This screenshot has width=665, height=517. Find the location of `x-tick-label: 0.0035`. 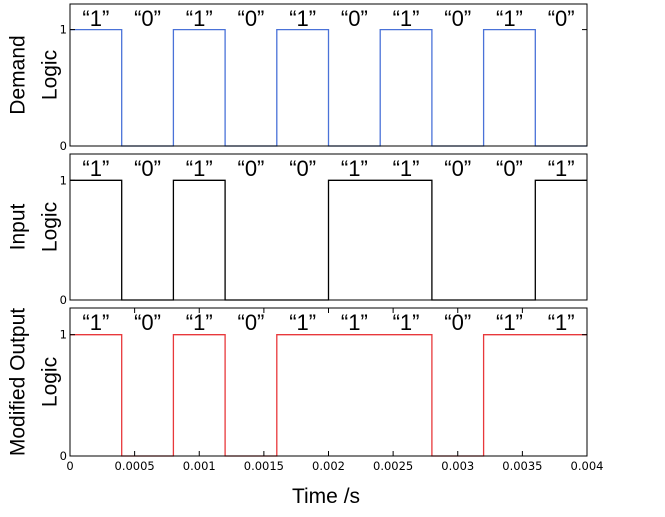

x-tick-label: 0.0035 is located at coordinates (522, 466).